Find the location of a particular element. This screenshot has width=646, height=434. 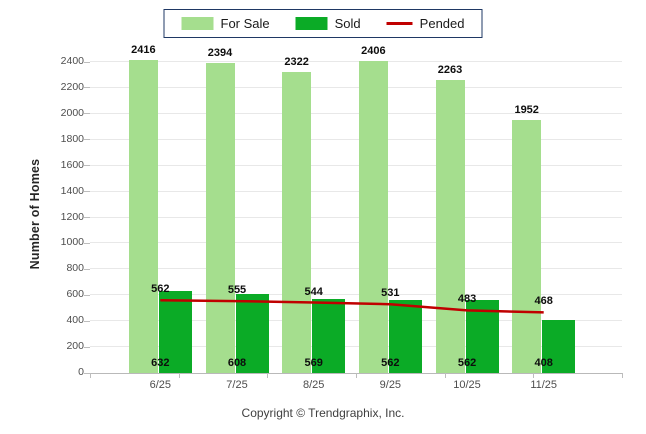

category-slot-6-25: 2416 632 562 6/25 is located at coordinates (160, 217).